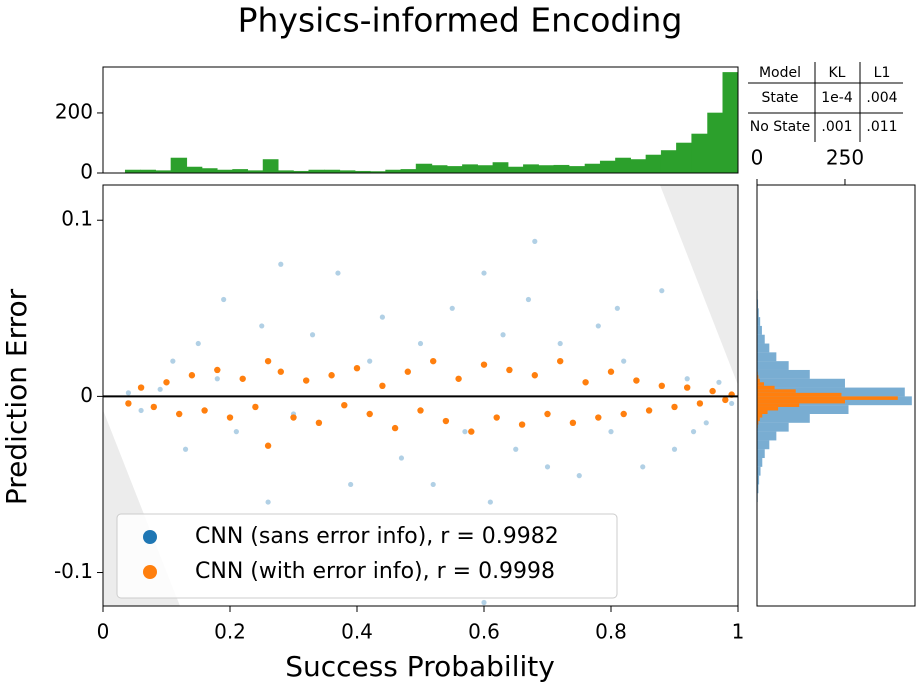 This screenshot has height=688, width=917. What do you see at coordinates (357, 632) in the screenshot?
I see `x-tick-label: 0.4` at bounding box center [357, 632].